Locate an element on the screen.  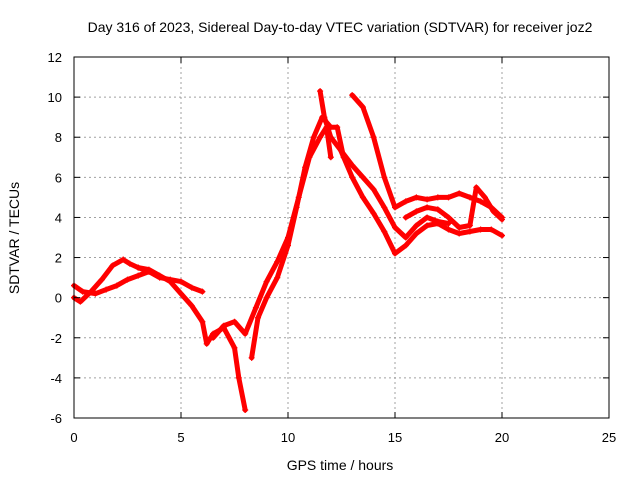
x-tick-label: 15 is located at coordinates (395, 437).